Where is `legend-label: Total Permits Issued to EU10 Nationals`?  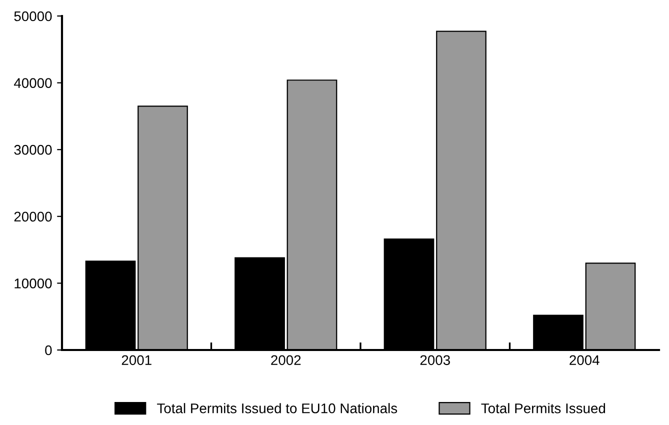 legend-label: Total Permits Issued to EU10 Nationals is located at coordinates (277, 408).